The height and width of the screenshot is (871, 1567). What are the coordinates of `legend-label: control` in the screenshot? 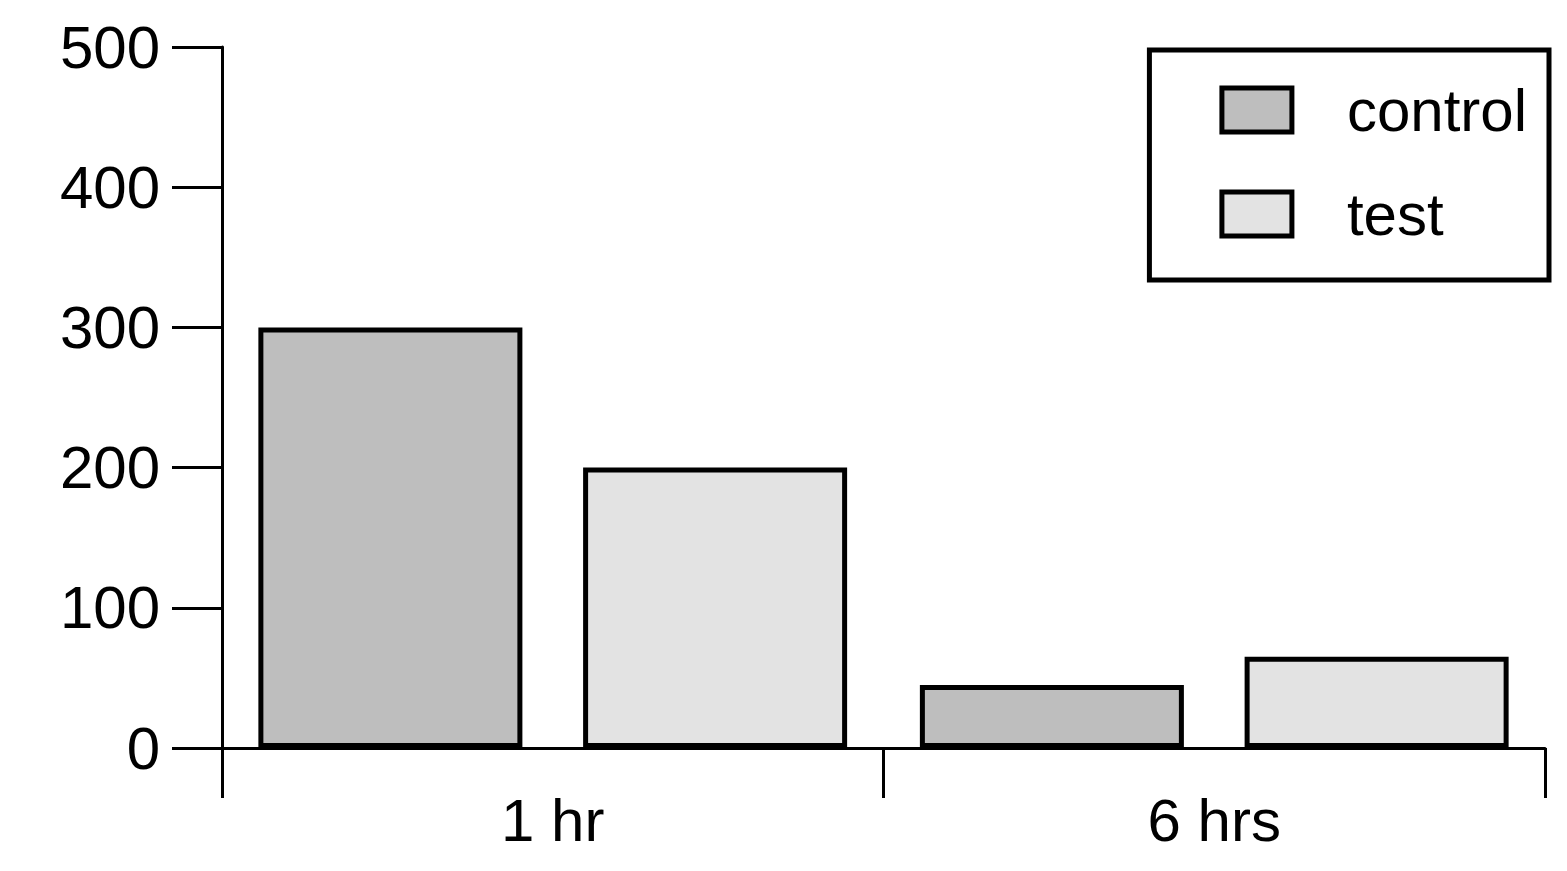 It's located at (1437, 110).